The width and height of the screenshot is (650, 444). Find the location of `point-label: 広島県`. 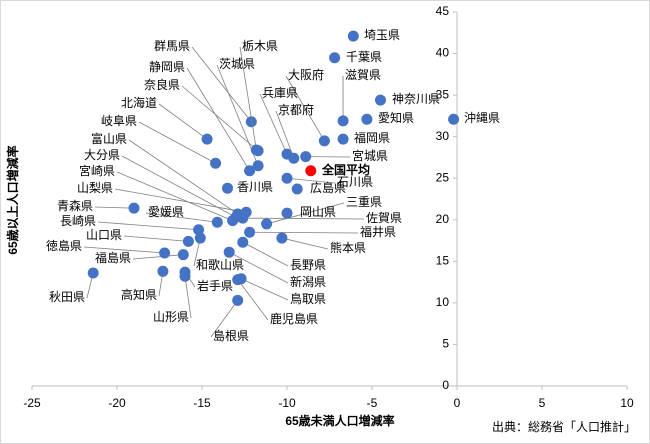

point-label: 広島県 is located at coordinates (328, 187).